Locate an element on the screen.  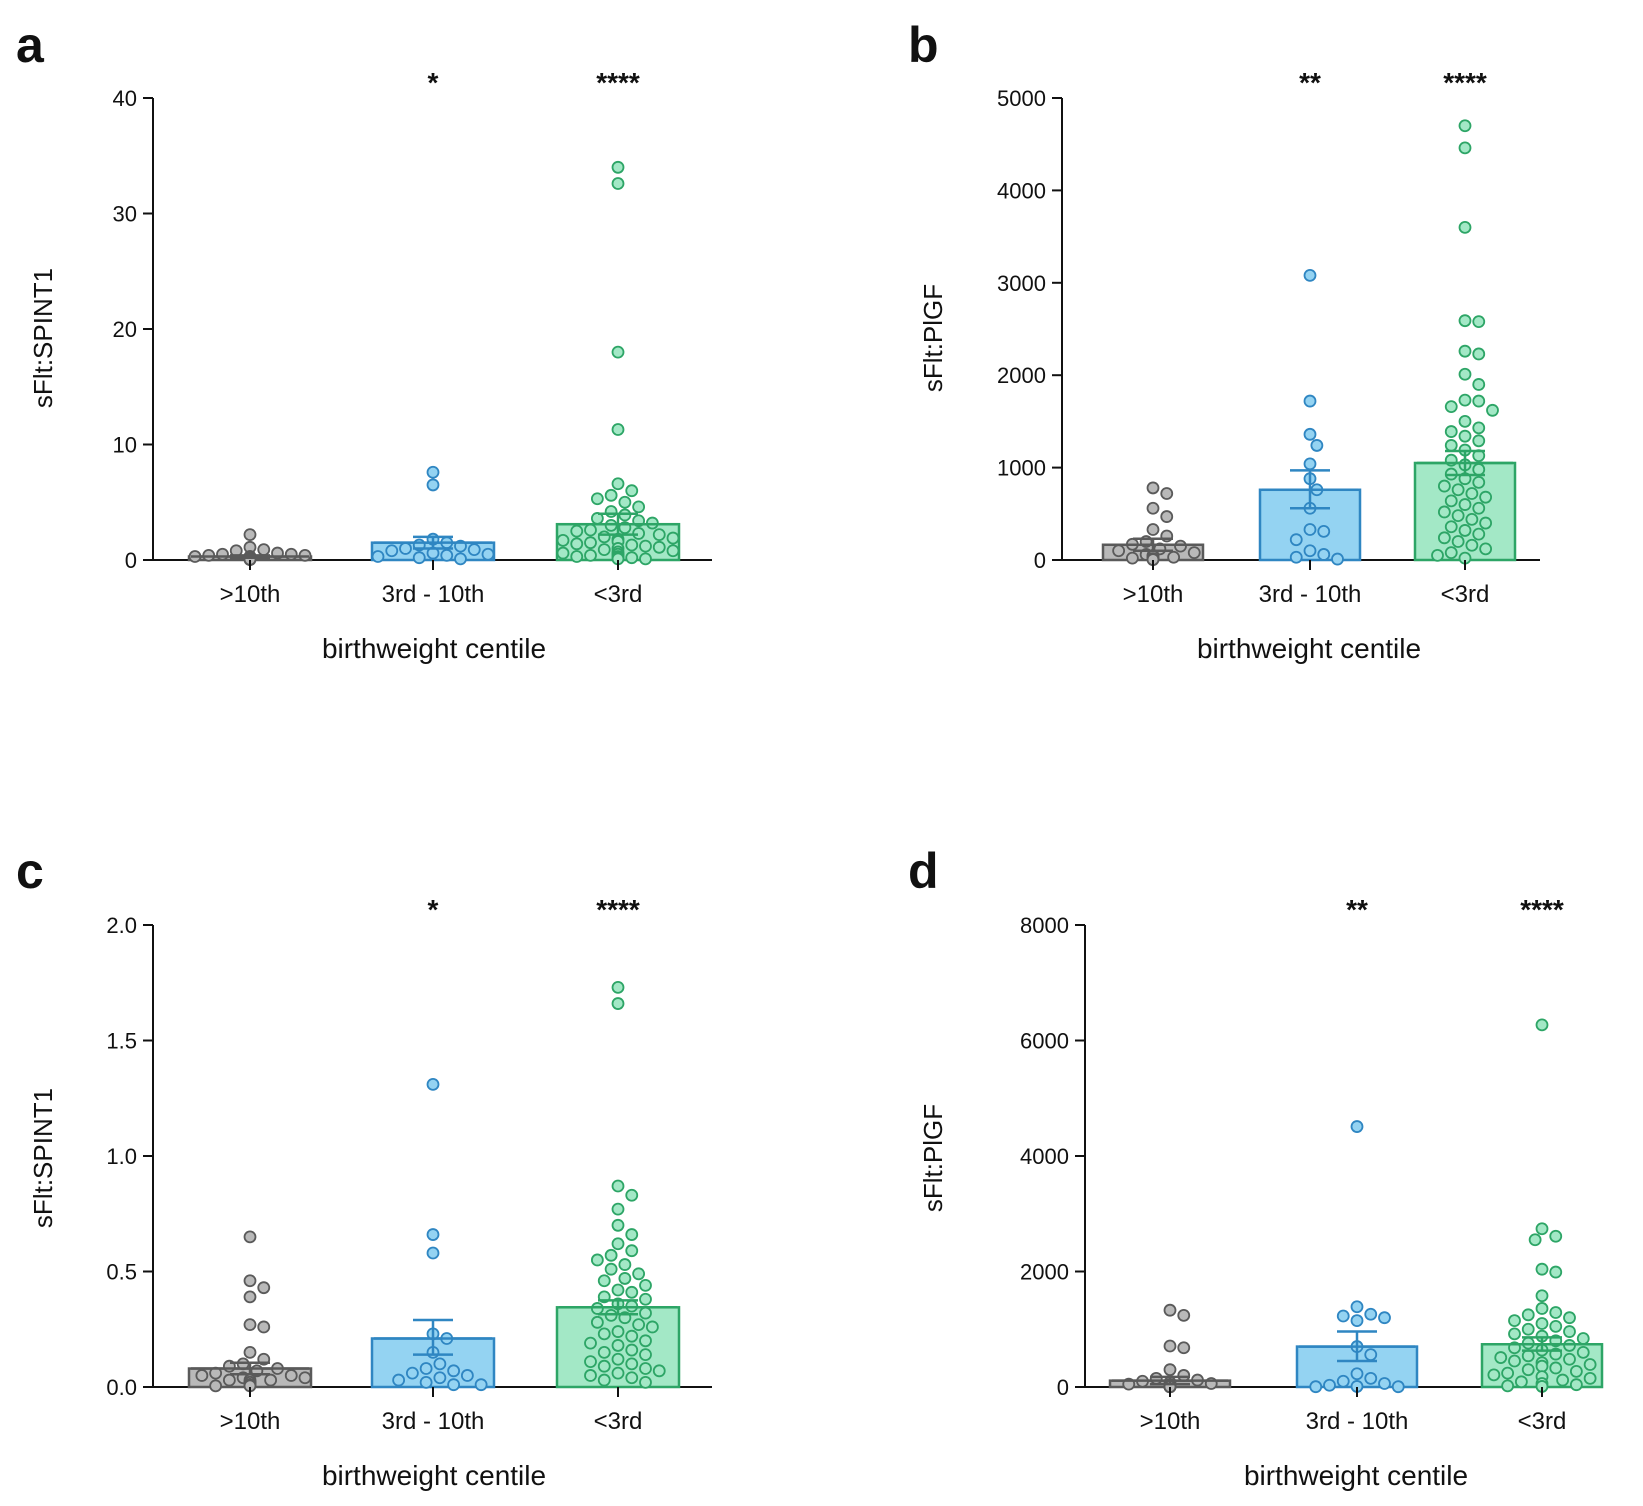
y-tick-label: 0.5 is located at coordinates (121, 1272).